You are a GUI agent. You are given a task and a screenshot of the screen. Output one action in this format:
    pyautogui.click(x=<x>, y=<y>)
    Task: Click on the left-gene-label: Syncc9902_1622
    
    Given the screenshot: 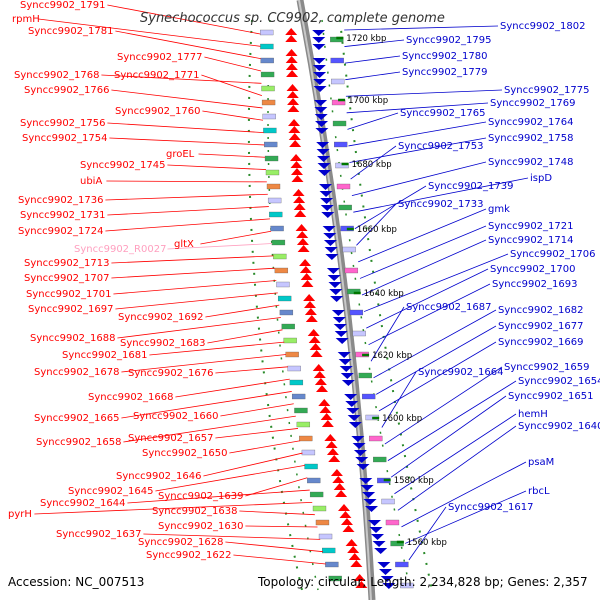 What is the action you would take?
    pyautogui.click(x=189, y=555)
    